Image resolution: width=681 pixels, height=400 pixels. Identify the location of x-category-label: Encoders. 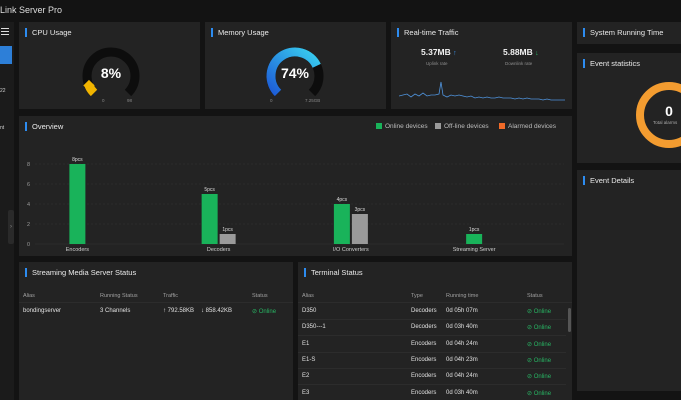
(77, 250).